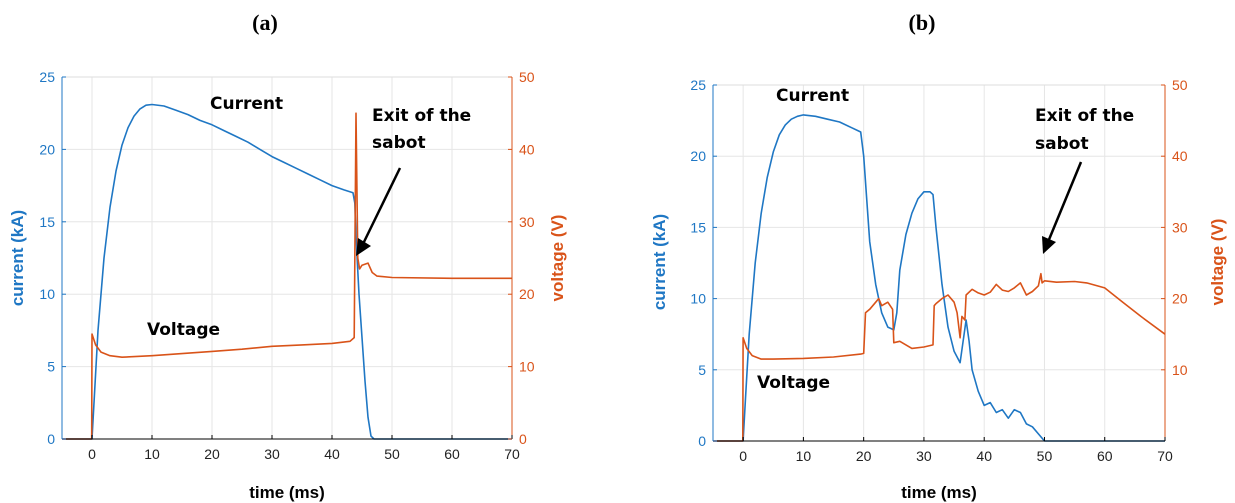 Image resolution: width=1235 pixels, height=503 pixels. I want to click on panel-label-a: (a), so click(265, 22).